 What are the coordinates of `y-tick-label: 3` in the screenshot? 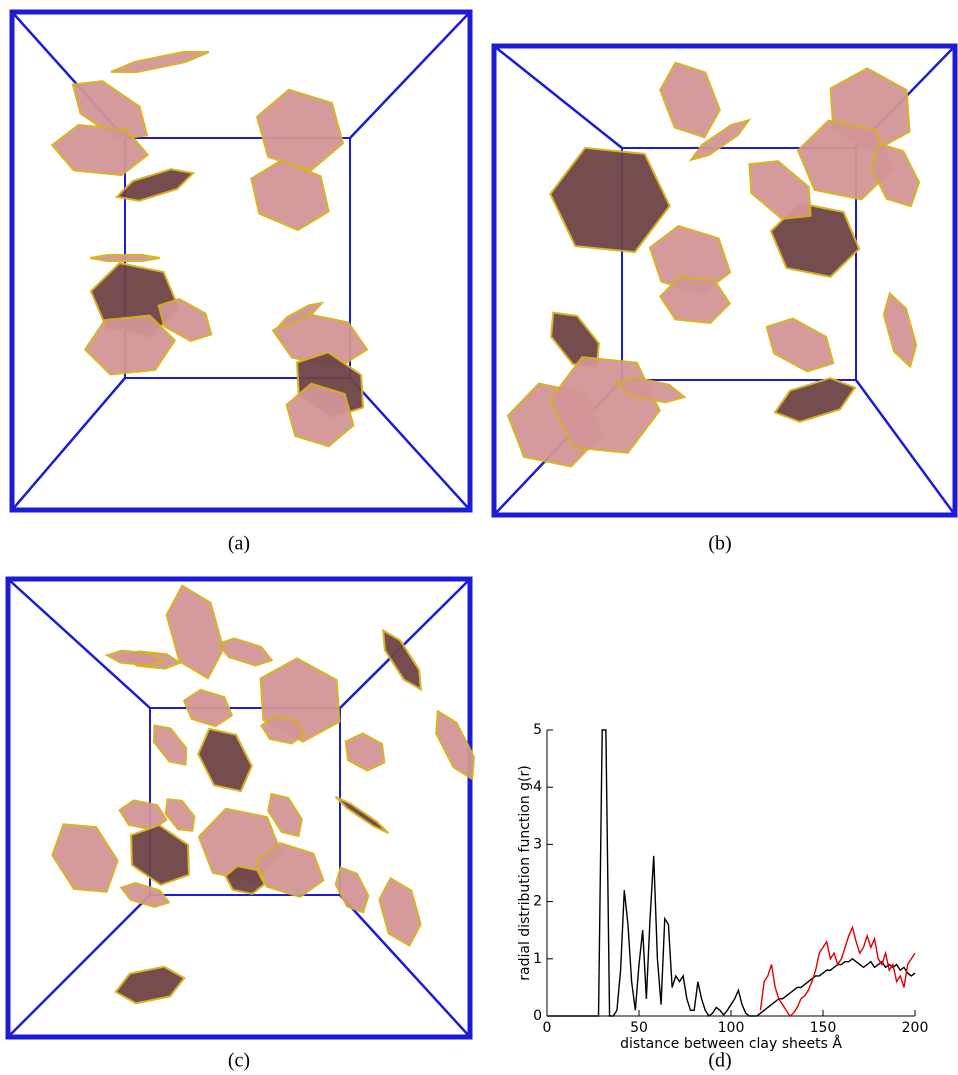 It's located at (537, 844).